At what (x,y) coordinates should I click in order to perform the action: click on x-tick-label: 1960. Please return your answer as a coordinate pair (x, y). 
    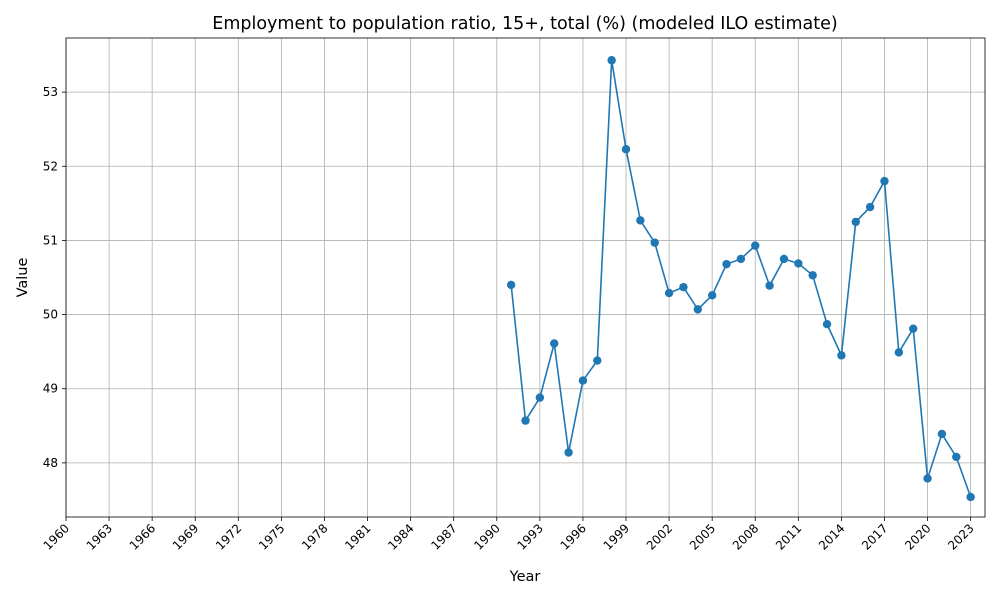
    Looking at the image, I should click on (56, 536).